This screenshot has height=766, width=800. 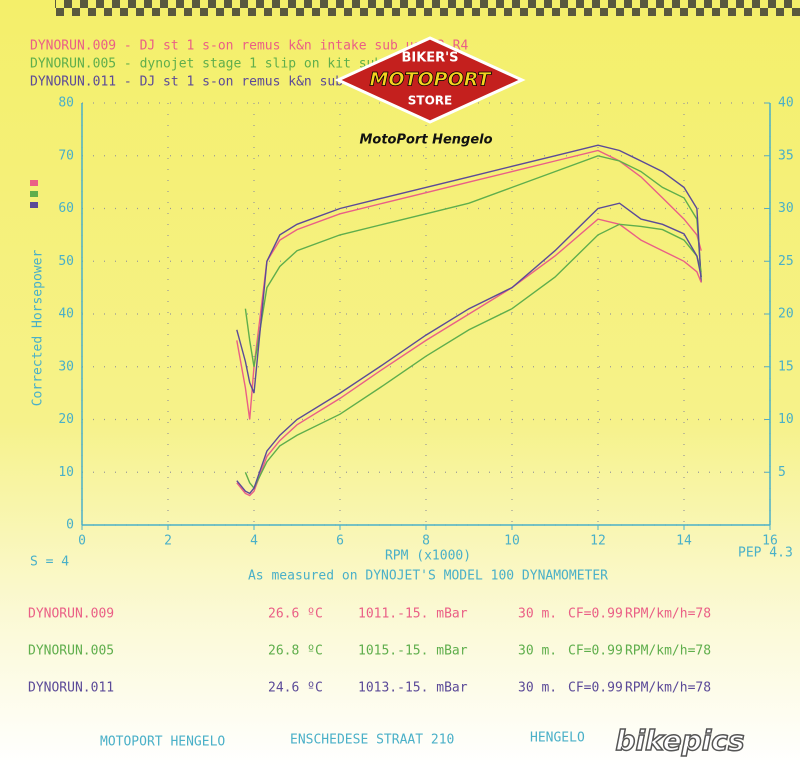 What do you see at coordinates (679, 740) in the screenshot?
I see `watermark: bikepics` at bounding box center [679, 740].